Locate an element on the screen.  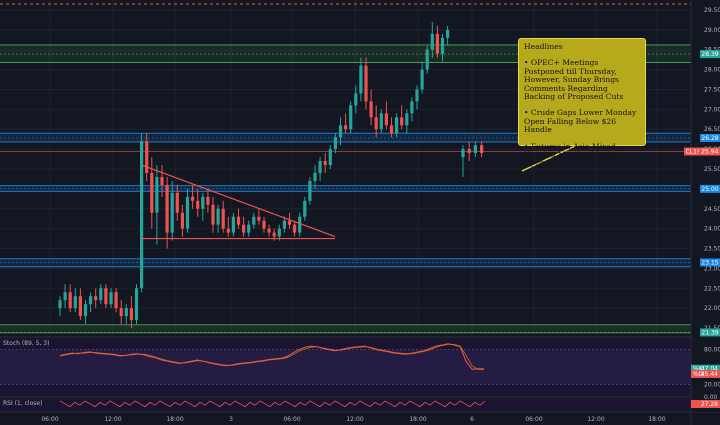
stoch-band is located at coordinates (345, 367).